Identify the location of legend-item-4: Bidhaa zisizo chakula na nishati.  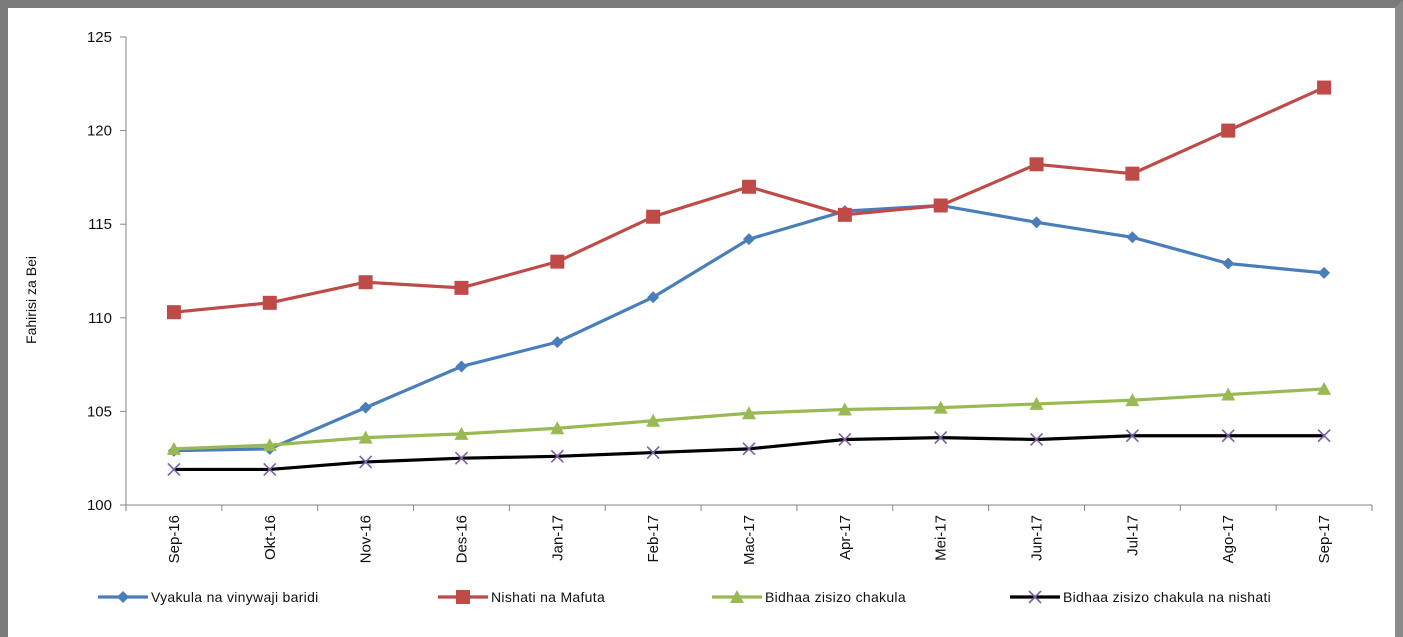
(1140, 597).